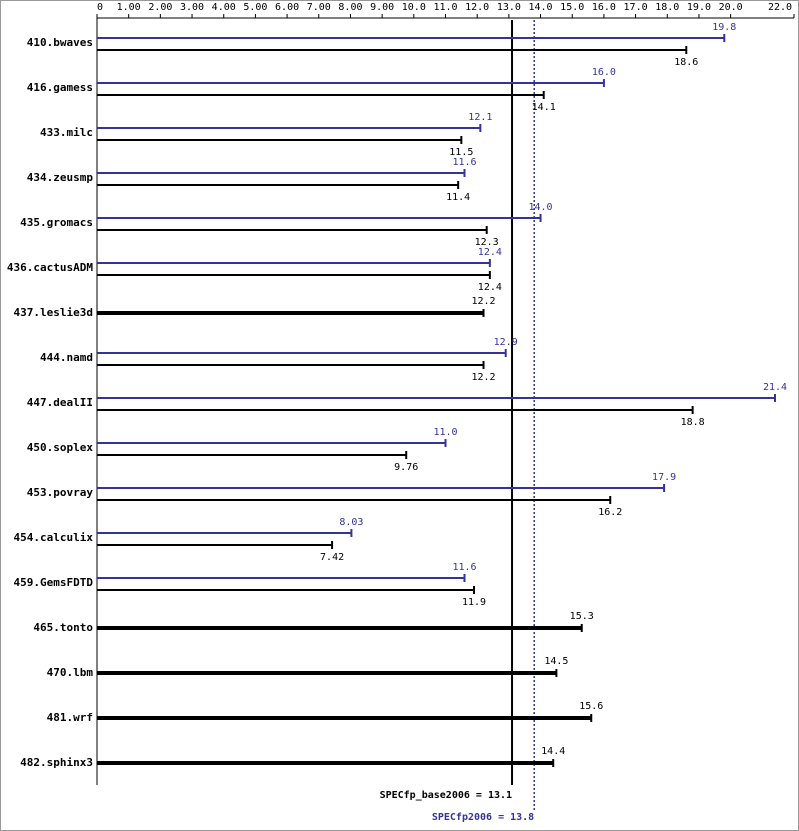  I want to click on data-label: 7.42, so click(332, 557).